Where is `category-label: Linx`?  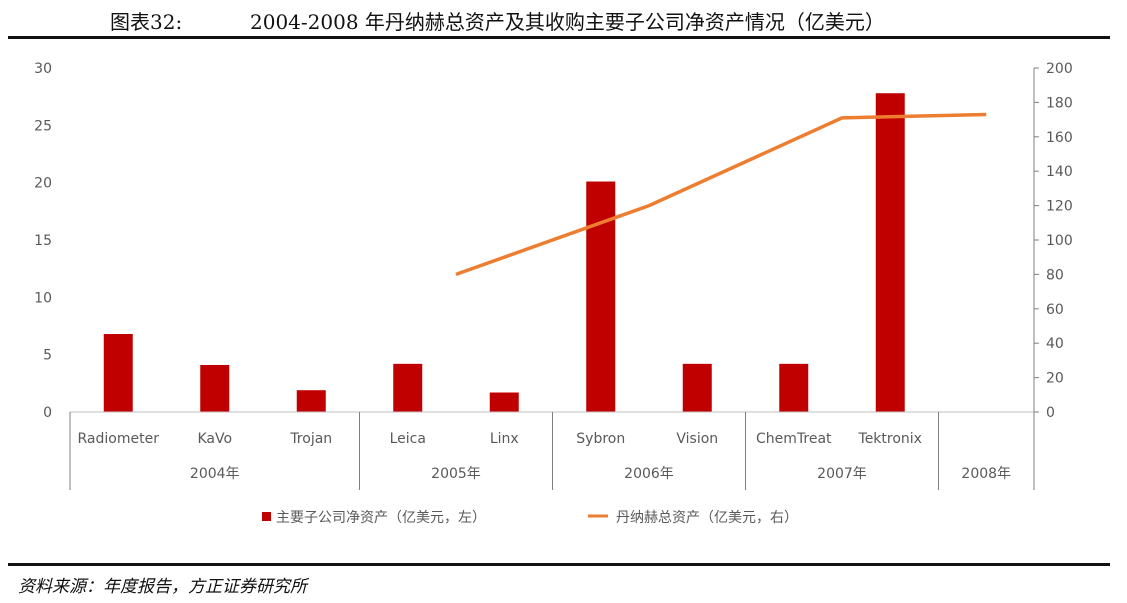 category-label: Linx is located at coordinates (504, 439).